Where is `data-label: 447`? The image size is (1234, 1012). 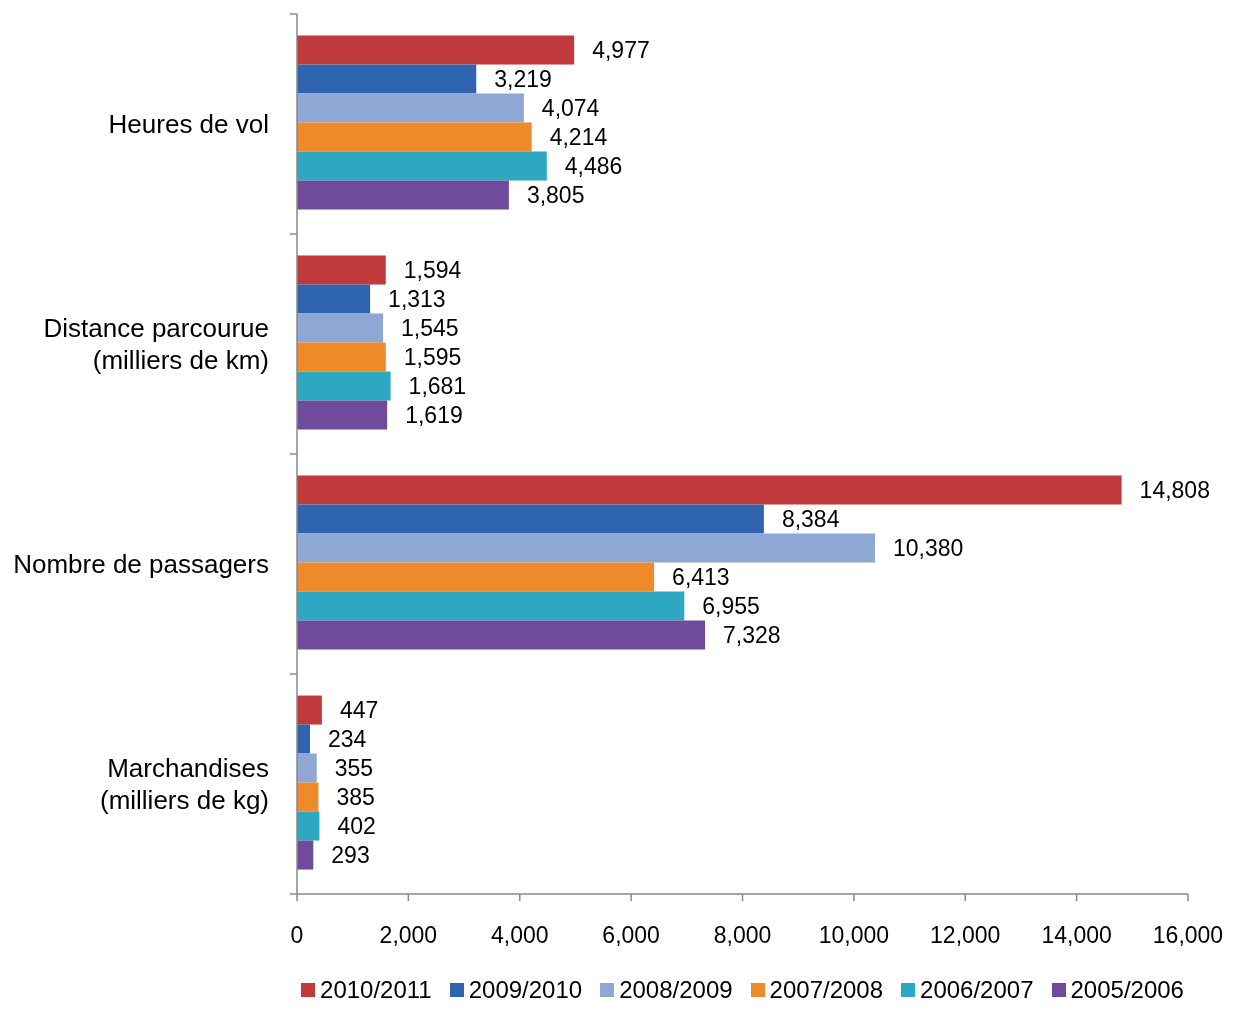
data-label: 447 is located at coordinates (359, 710).